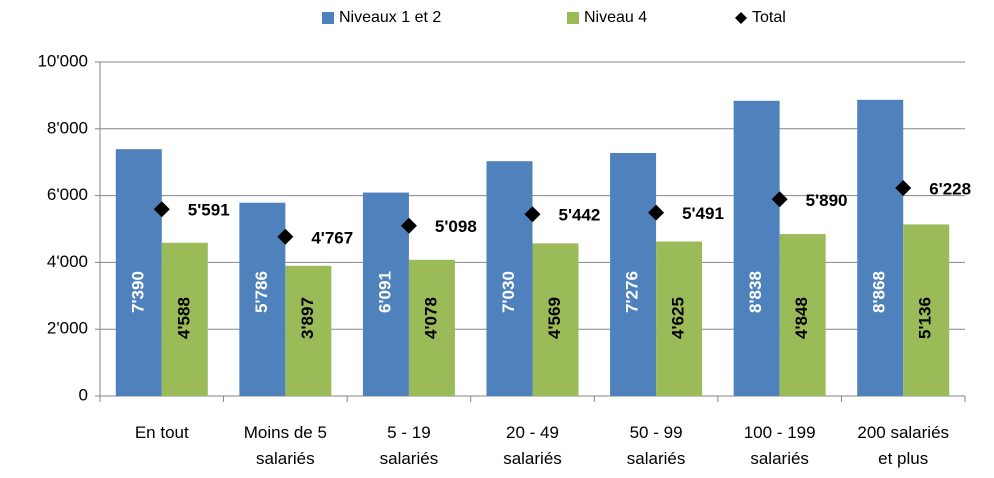 The width and height of the screenshot is (994, 478). What do you see at coordinates (261, 292) in the screenshot?
I see `bar-value-label: 5'786` at bounding box center [261, 292].